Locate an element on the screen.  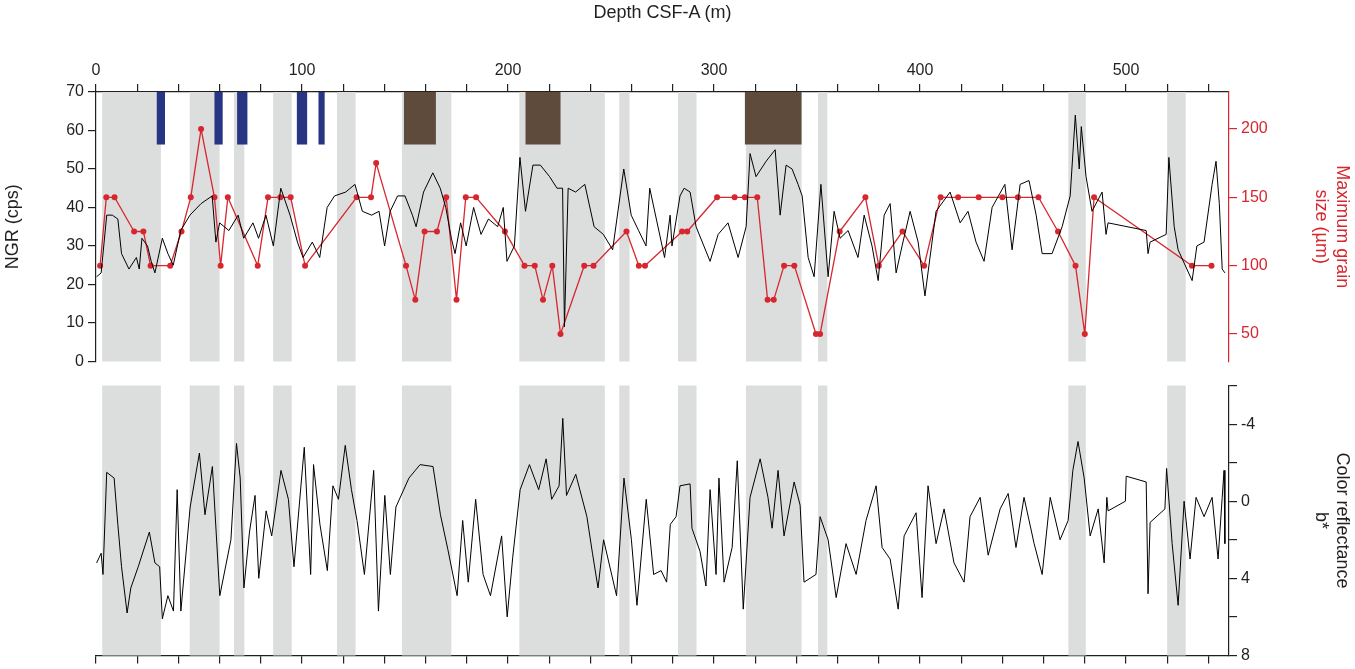
y2-tick-label: 200 is located at coordinates (1254, 128).